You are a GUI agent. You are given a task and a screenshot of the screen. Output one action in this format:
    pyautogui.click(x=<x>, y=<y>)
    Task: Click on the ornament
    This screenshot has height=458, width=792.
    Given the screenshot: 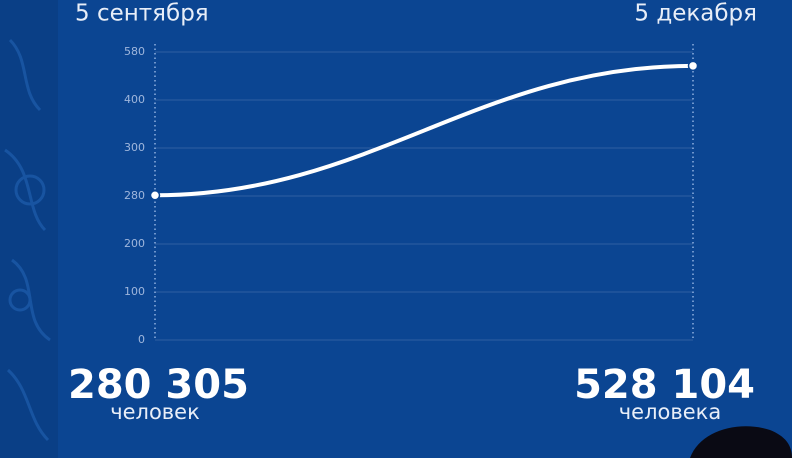 What is the action you would take?
    pyautogui.click(x=27, y=240)
    